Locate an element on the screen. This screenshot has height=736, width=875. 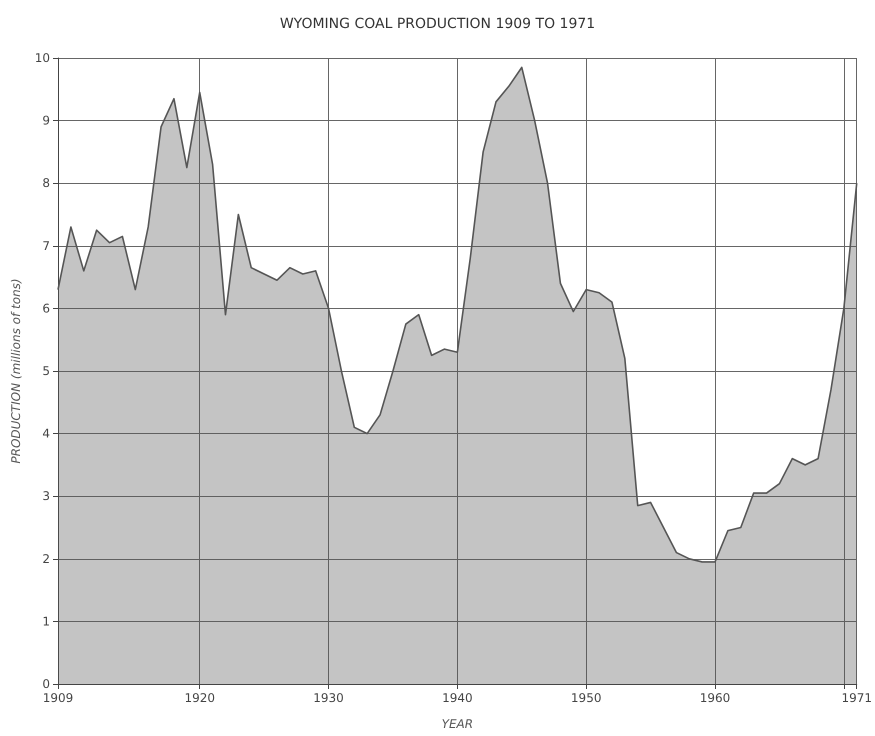
y-axis-title: PRODUCTION (millions of tons) is located at coordinates (16, 371).